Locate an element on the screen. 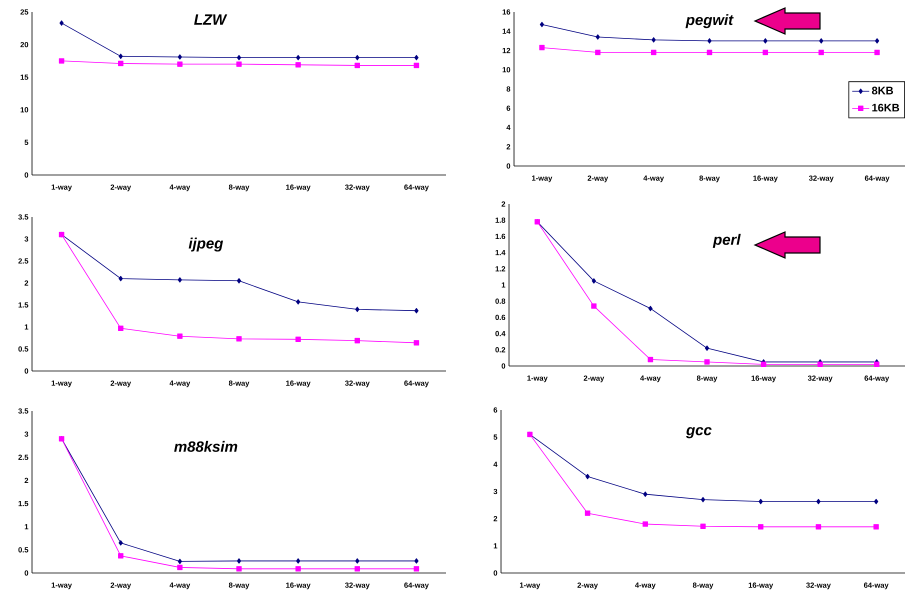  text: perl is located at coordinates (726, 241).